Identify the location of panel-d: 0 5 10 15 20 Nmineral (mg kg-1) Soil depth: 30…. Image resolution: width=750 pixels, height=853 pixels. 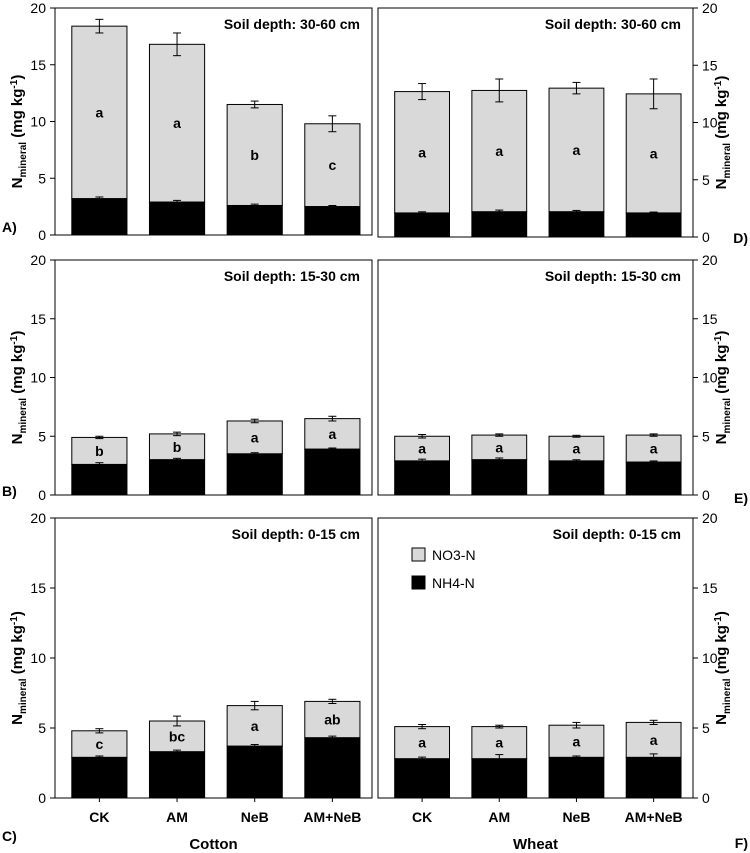
(562, 123).